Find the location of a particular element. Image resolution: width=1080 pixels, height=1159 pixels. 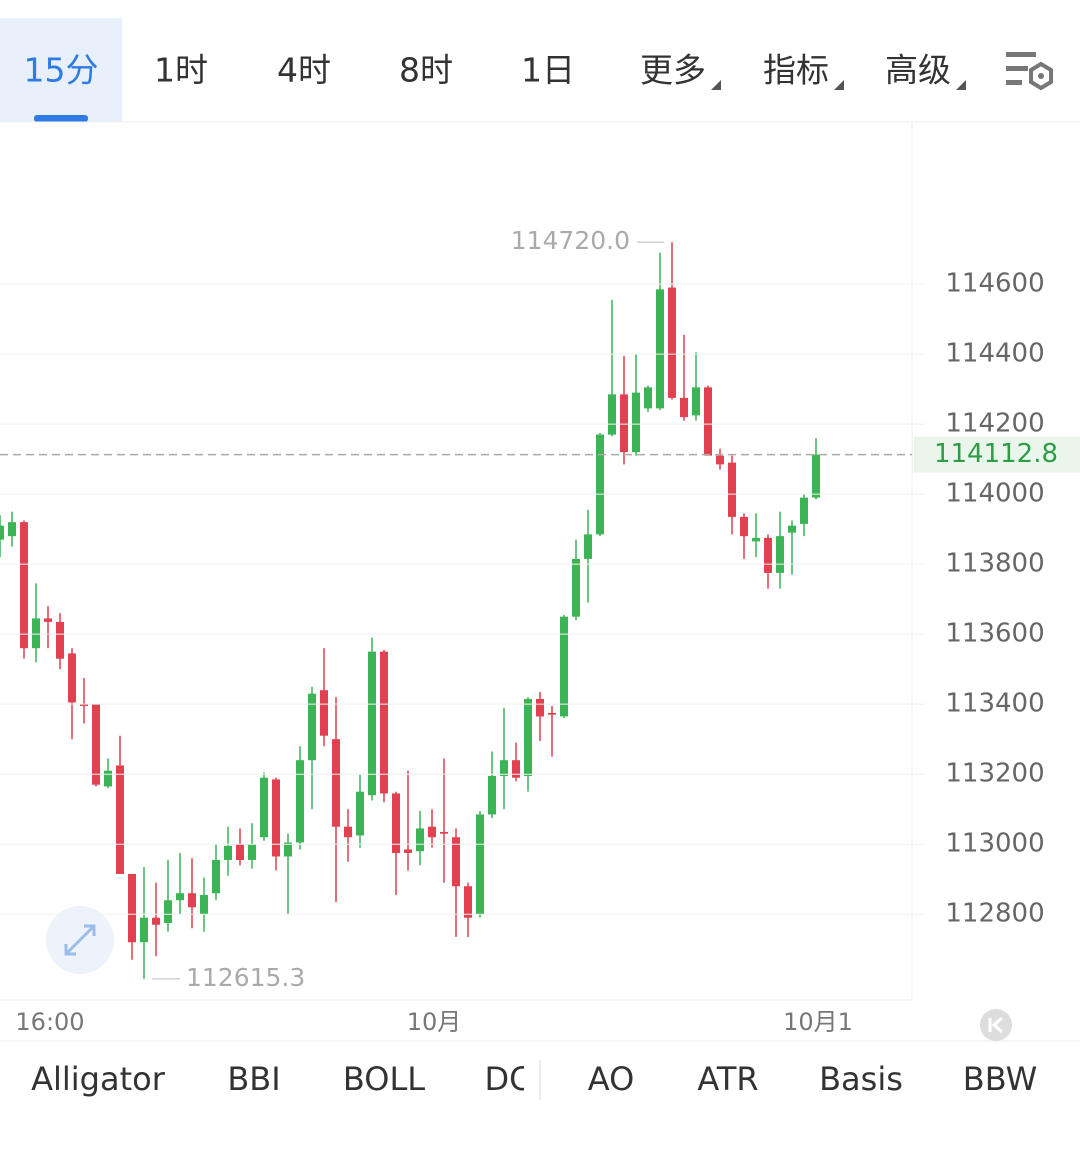

y-tick-label: 114000 is located at coordinates (994, 494).